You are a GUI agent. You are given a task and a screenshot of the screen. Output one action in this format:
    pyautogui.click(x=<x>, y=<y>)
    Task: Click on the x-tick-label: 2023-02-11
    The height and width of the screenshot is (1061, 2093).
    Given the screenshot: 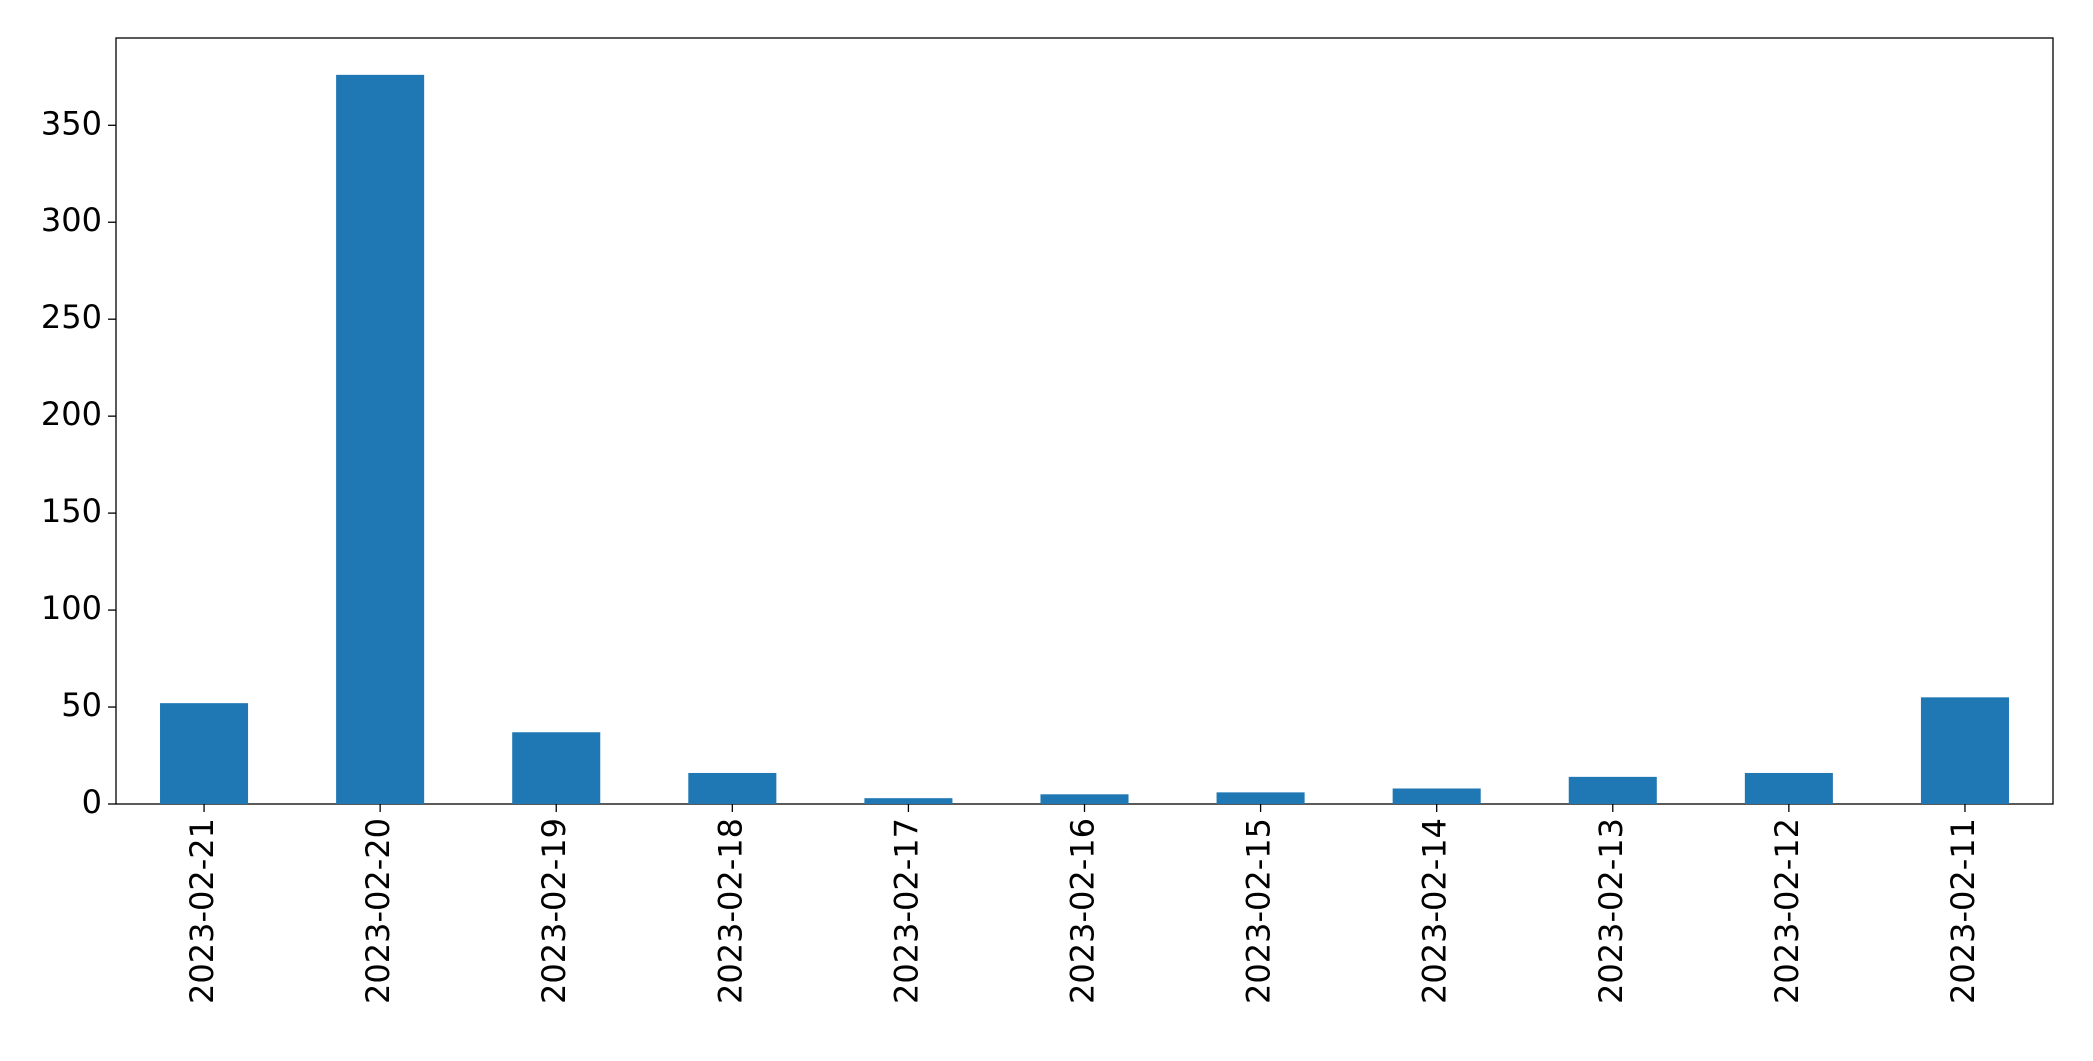 What is the action you would take?
    pyautogui.click(x=1963, y=911)
    